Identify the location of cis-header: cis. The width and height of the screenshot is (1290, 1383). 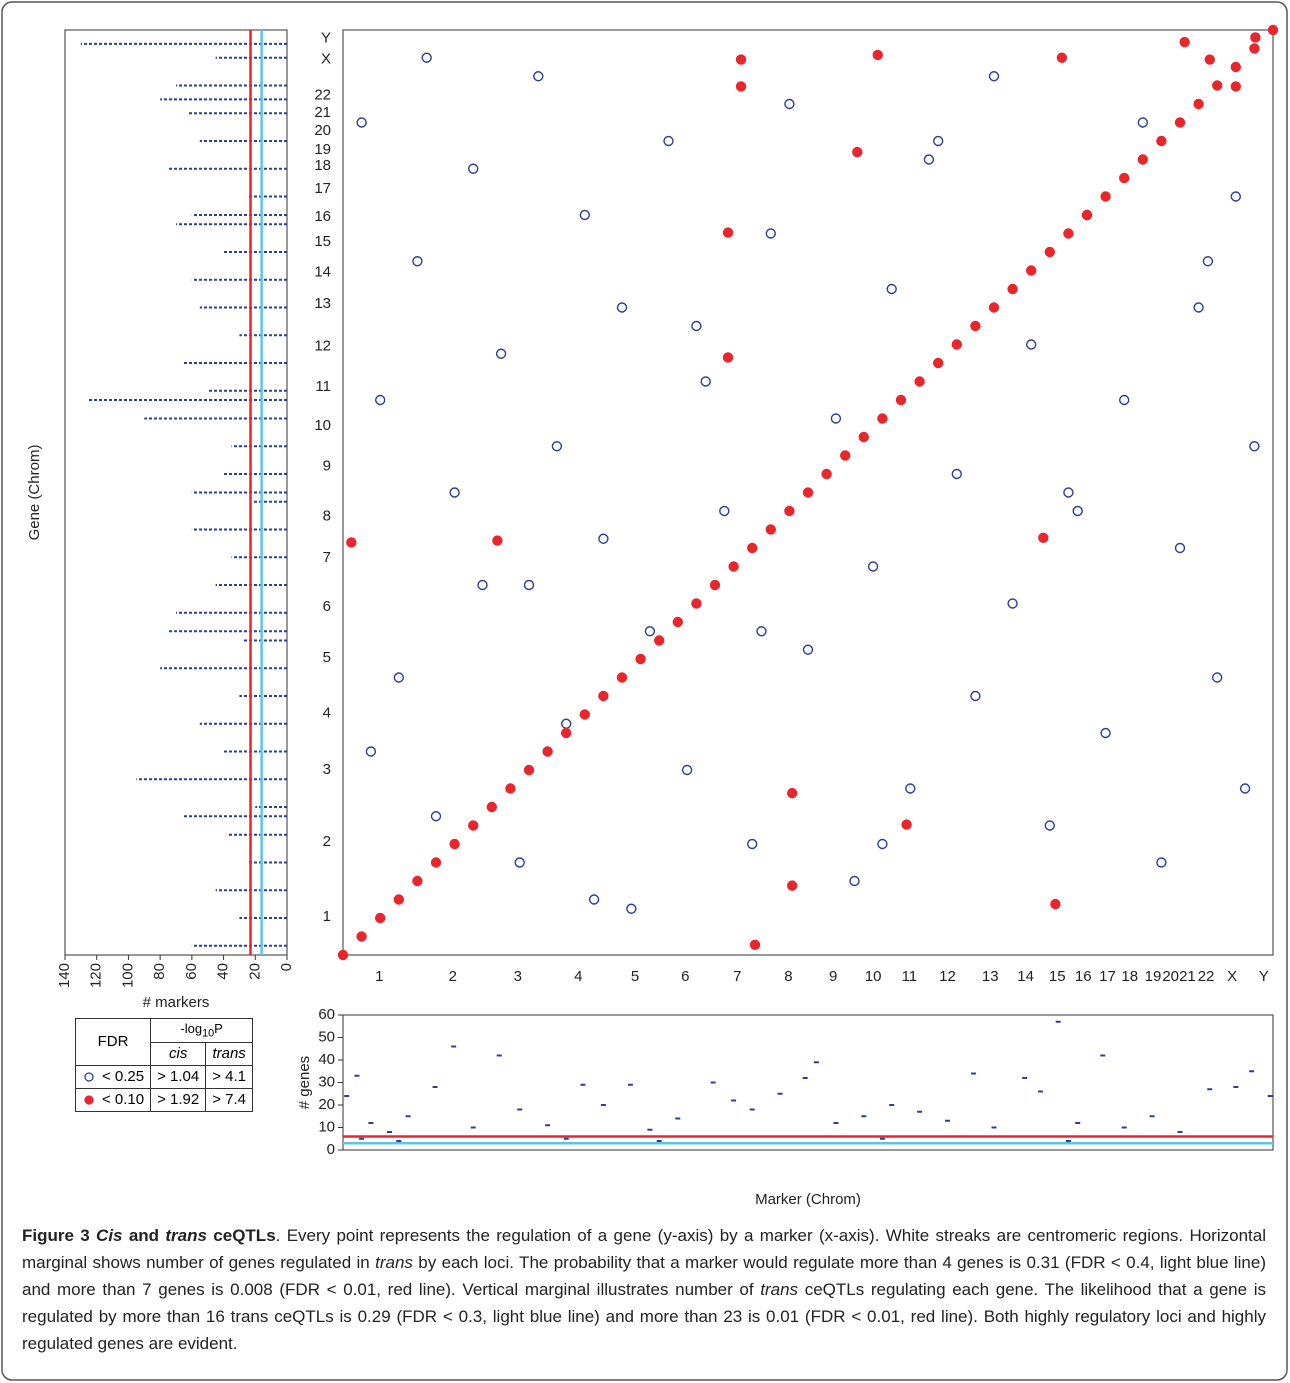
(178, 1053).